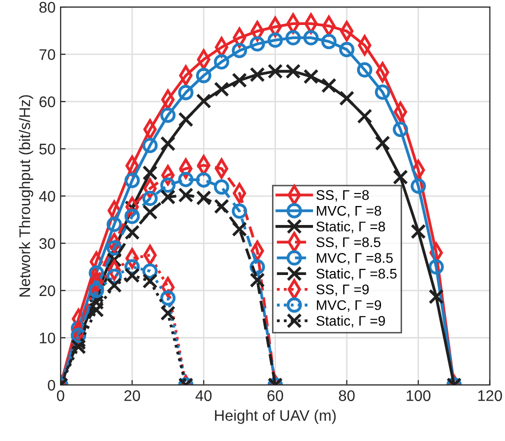 The image size is (505, 441). Describe the element at coordinates (48, 102) in the screenshot. I see `y-tick-label: 60` at that location.